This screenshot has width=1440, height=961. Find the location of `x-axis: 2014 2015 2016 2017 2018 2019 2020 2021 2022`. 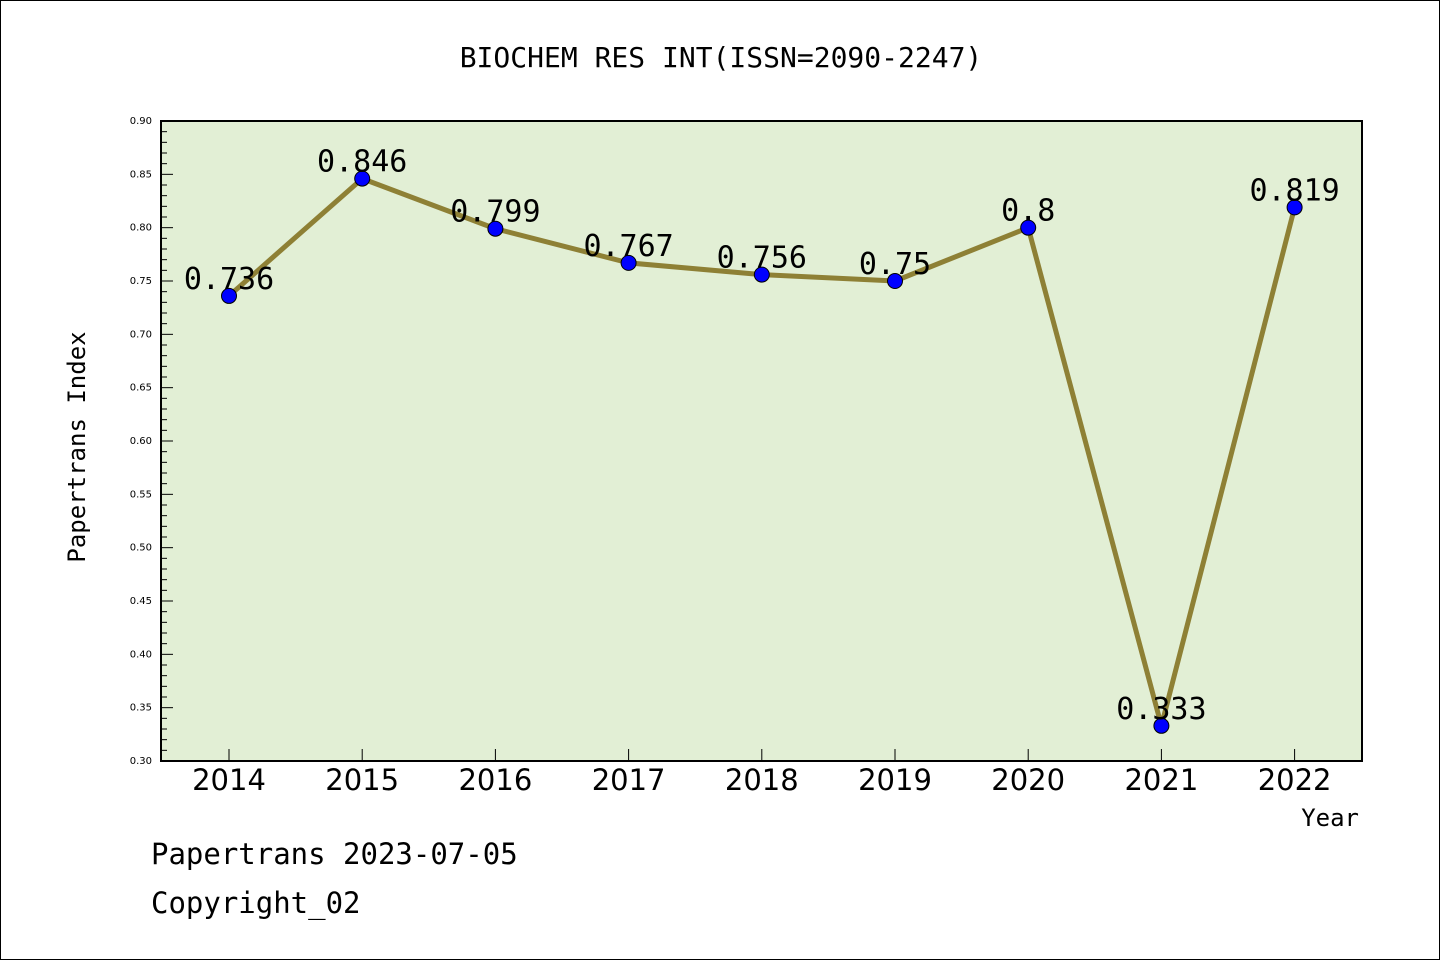

x-axis: 2014 2015 2016 2017 2018 2019 2020 2021 2022 is located at coordinates (762, 773).